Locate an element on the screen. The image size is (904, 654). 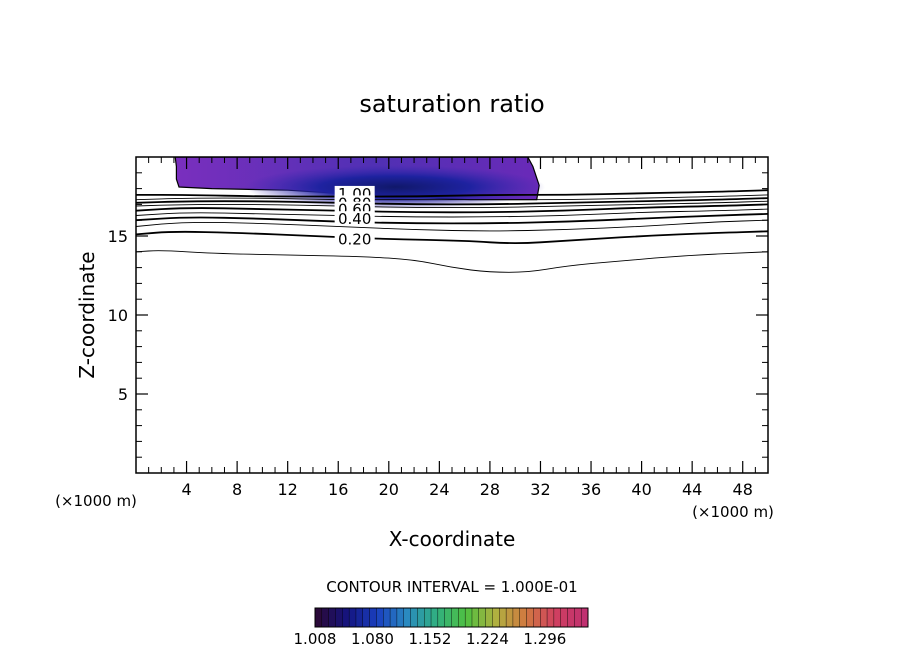
colorbar-cells is located at coordinates (451, 617).